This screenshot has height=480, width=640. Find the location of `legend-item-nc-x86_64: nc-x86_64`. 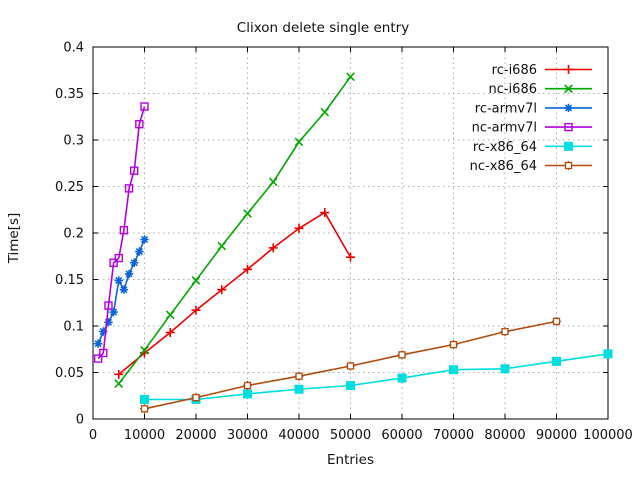

legend-item-nc-x86_64: nc-x86_64 is located at coordinates (531, 166).